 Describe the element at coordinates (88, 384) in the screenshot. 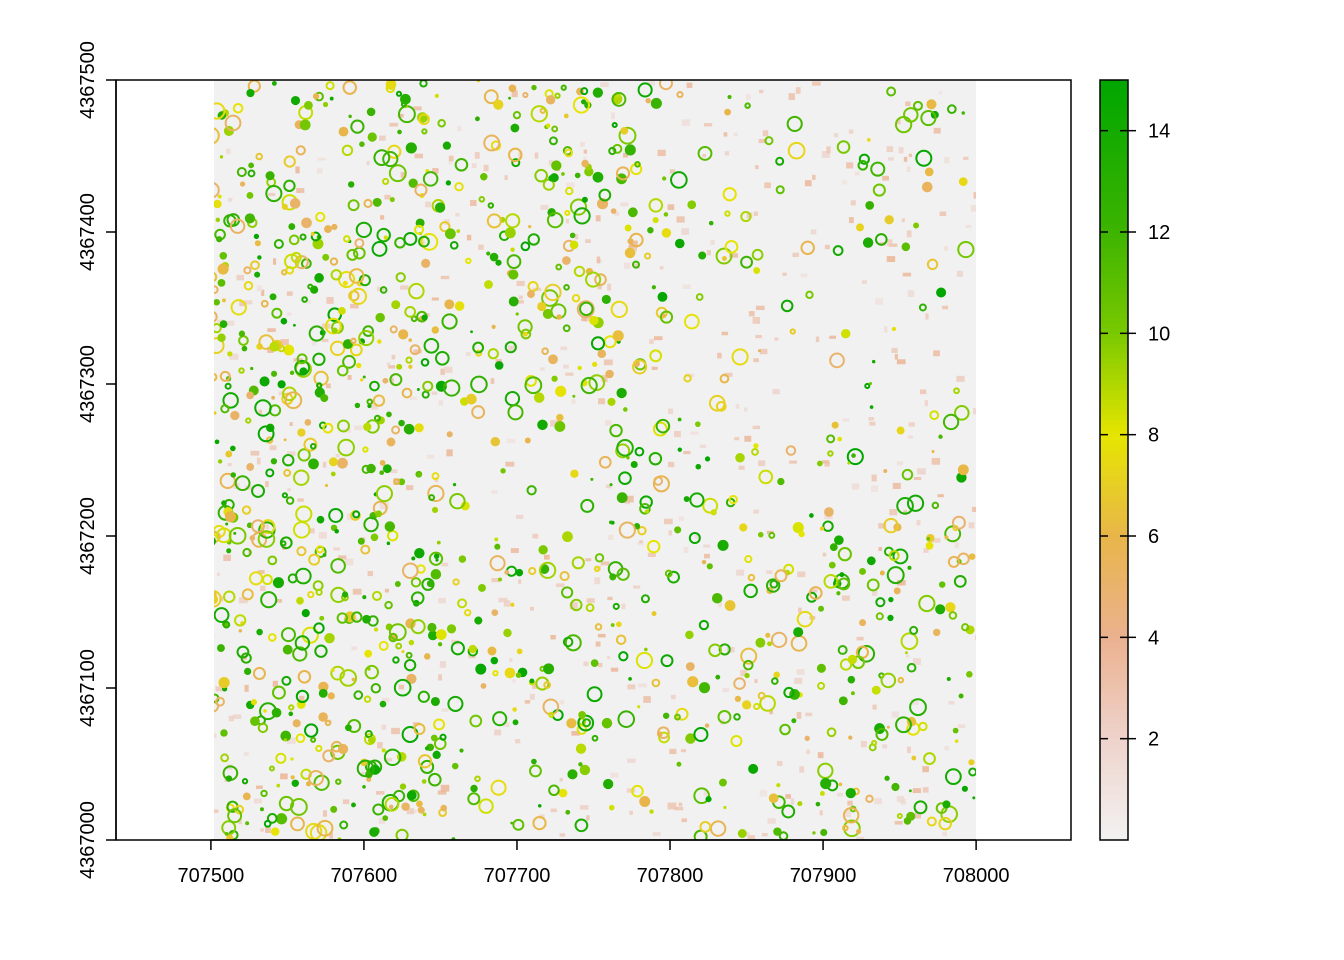

I see `y-tick-label: 4367300` at that location.